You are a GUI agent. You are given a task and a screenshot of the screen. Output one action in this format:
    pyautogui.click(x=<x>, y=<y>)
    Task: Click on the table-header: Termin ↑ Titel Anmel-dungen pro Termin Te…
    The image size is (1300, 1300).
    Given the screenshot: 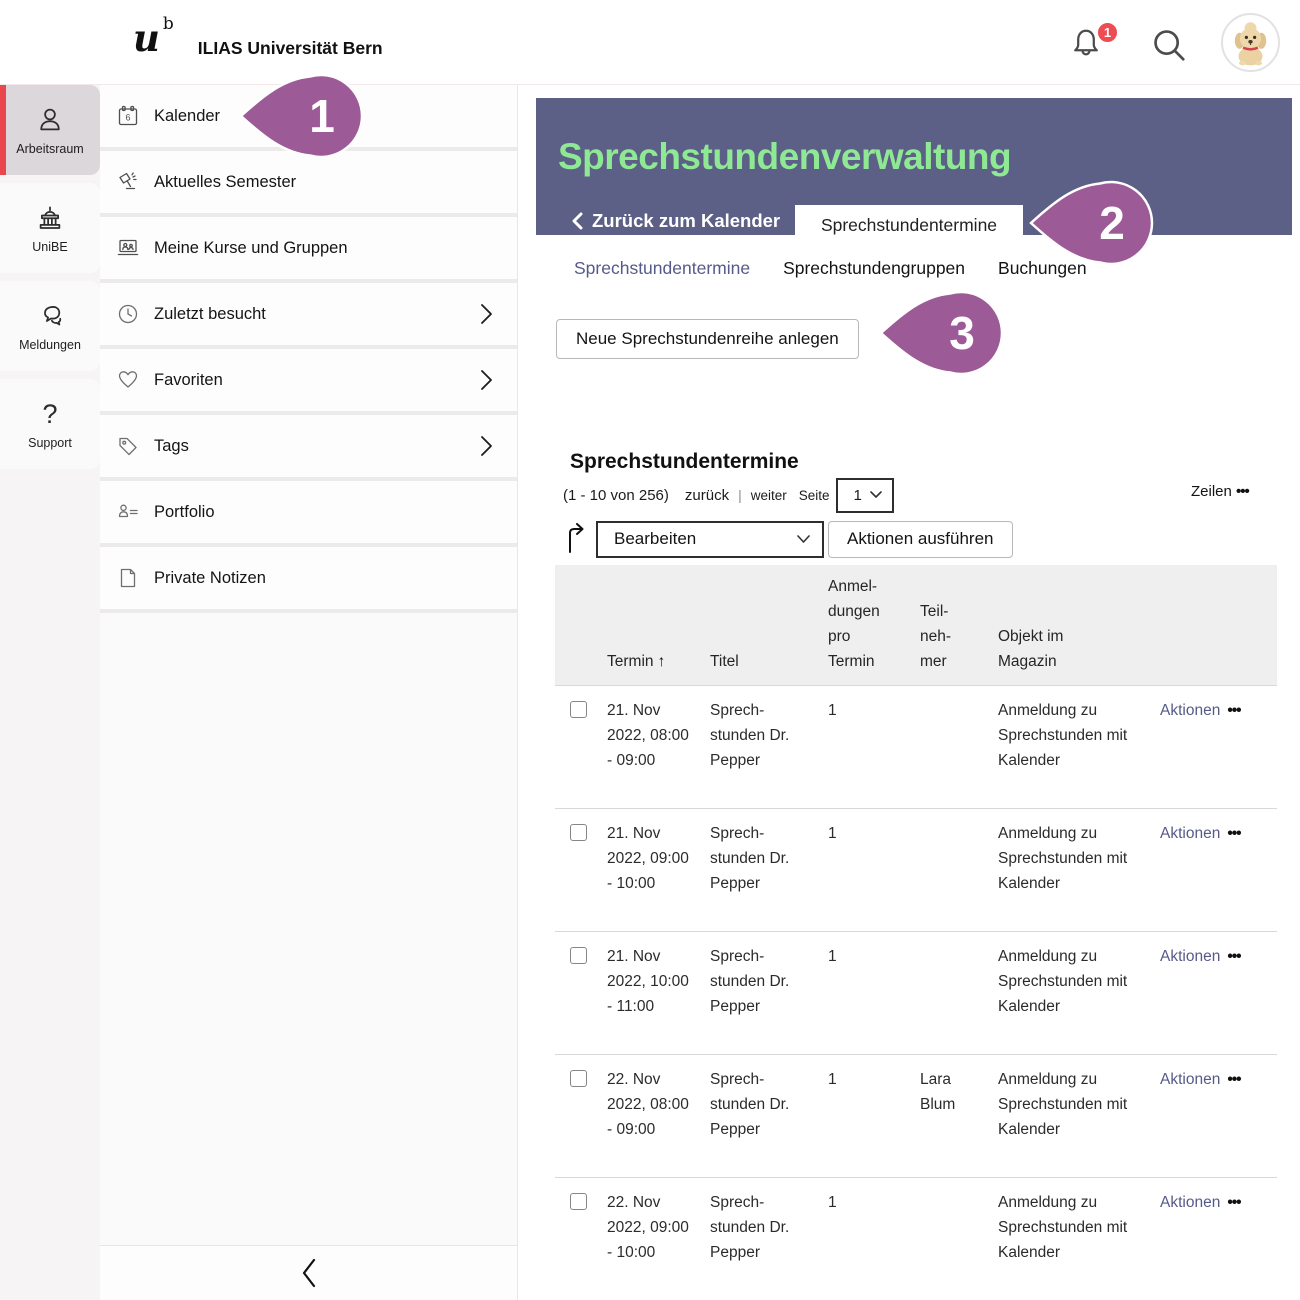 What is the action you would take?
    pyautogui.click(x=916, y=625)
    